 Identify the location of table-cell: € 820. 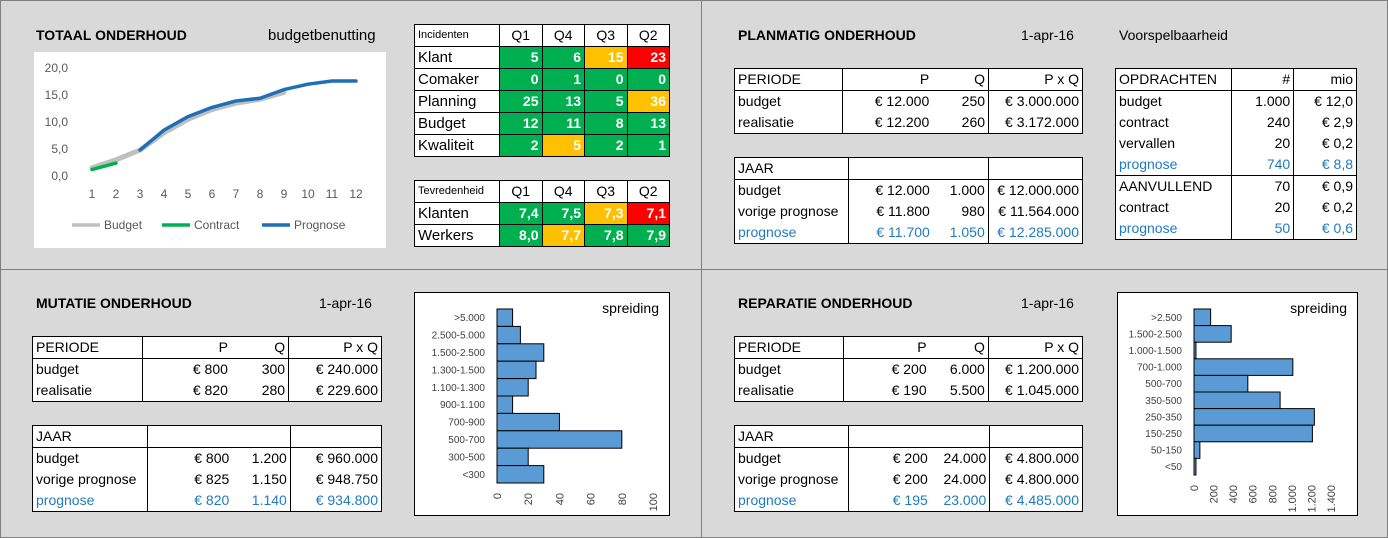
(186, 391).